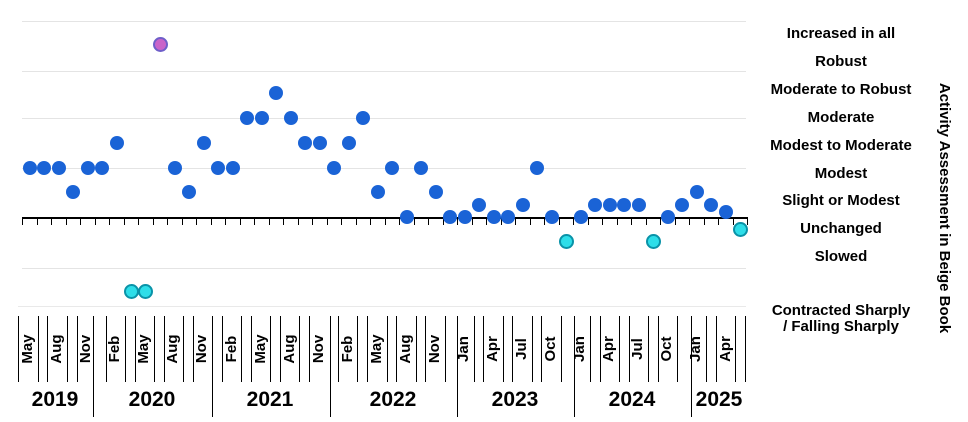 This screenshot has width=968, height=422. What do you see at coordinates (841, 61) in the screenshot?
I see `y-category-label: Robust` at bounding box center [841, 61].